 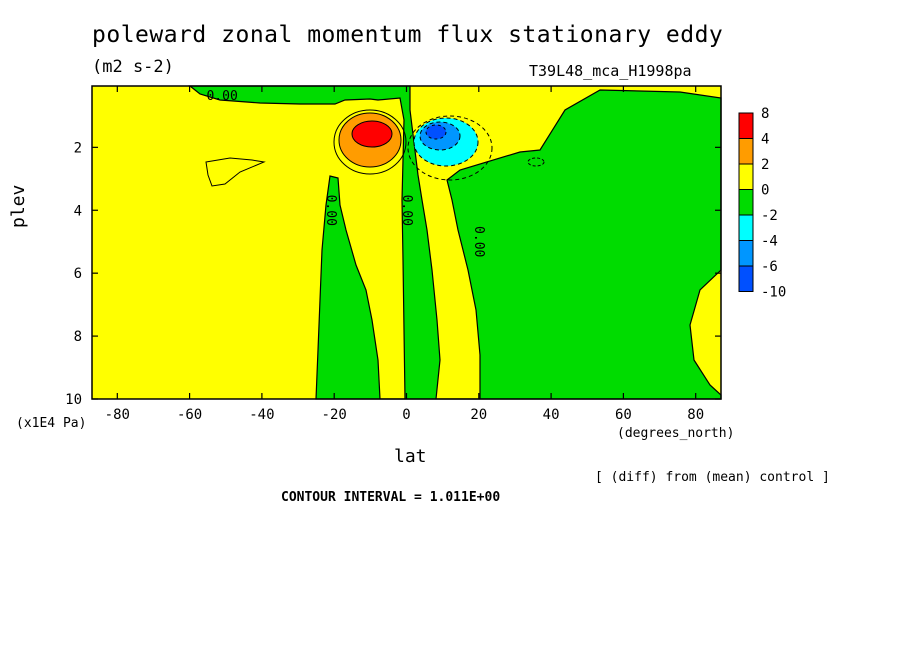 What do you see at coordinates (235, 172) in the screenshot?
I see `contour-sh-small` at bounding box center [235, 172].